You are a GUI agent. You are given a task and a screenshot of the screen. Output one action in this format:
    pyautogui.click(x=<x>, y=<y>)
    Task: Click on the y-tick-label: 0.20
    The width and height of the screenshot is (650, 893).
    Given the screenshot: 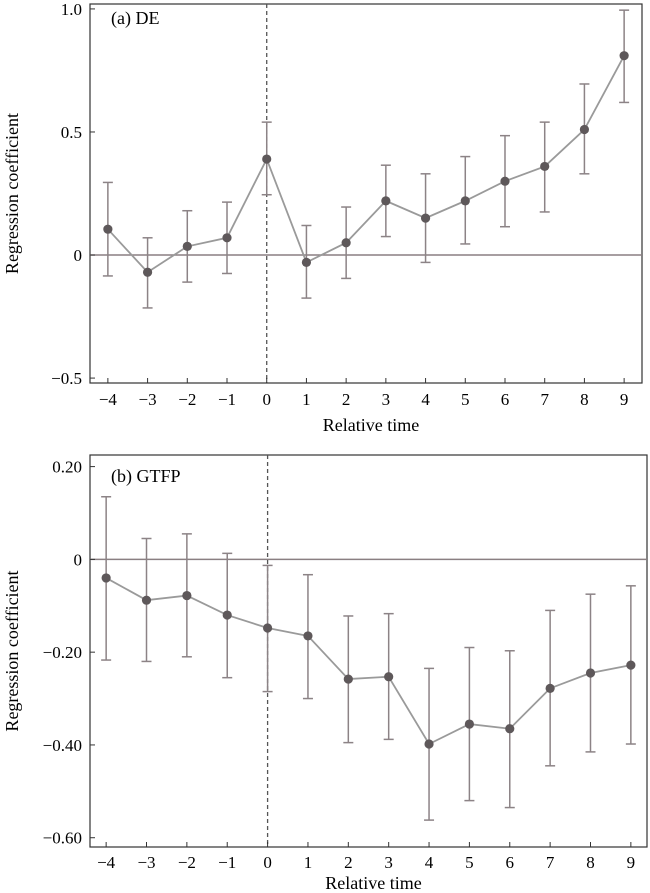 What is the action you would take?
    pyautogui.click(x=67, y=467)
    